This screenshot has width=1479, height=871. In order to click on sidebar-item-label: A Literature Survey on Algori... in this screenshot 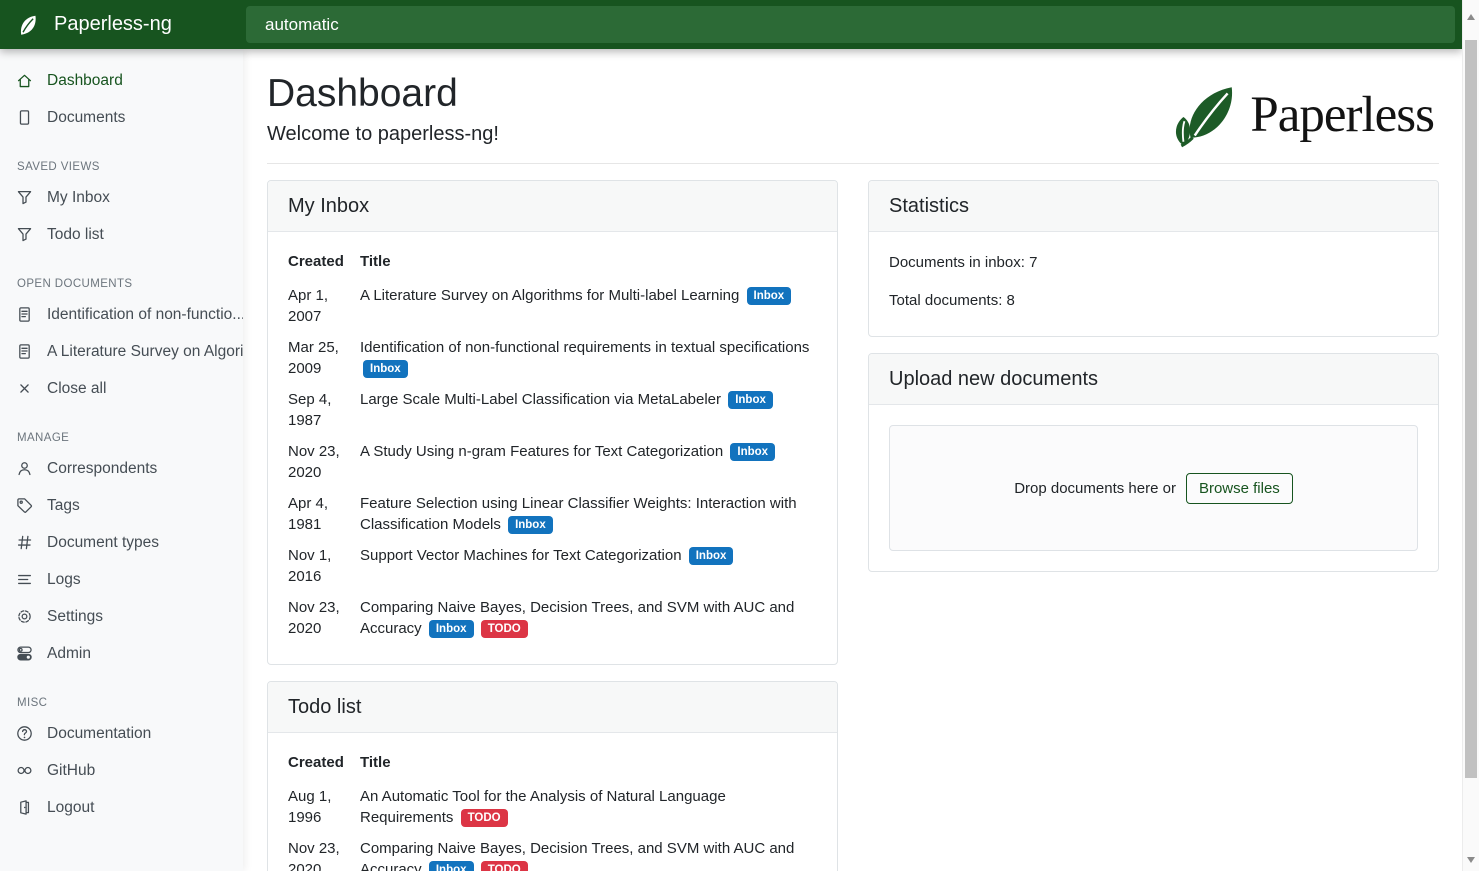, I will do `click(145, 351)`.